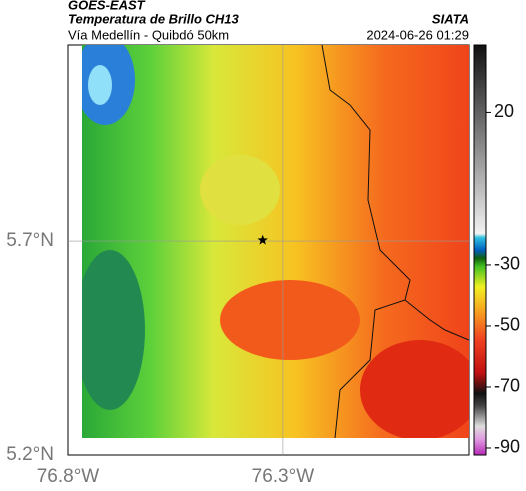 The height and width of the screenshot is (491, 526). What do you see at coordinates (507, 447) in the screenshot?
I see `colorbar-tick-label: -90` at bounding box center [507, 447].